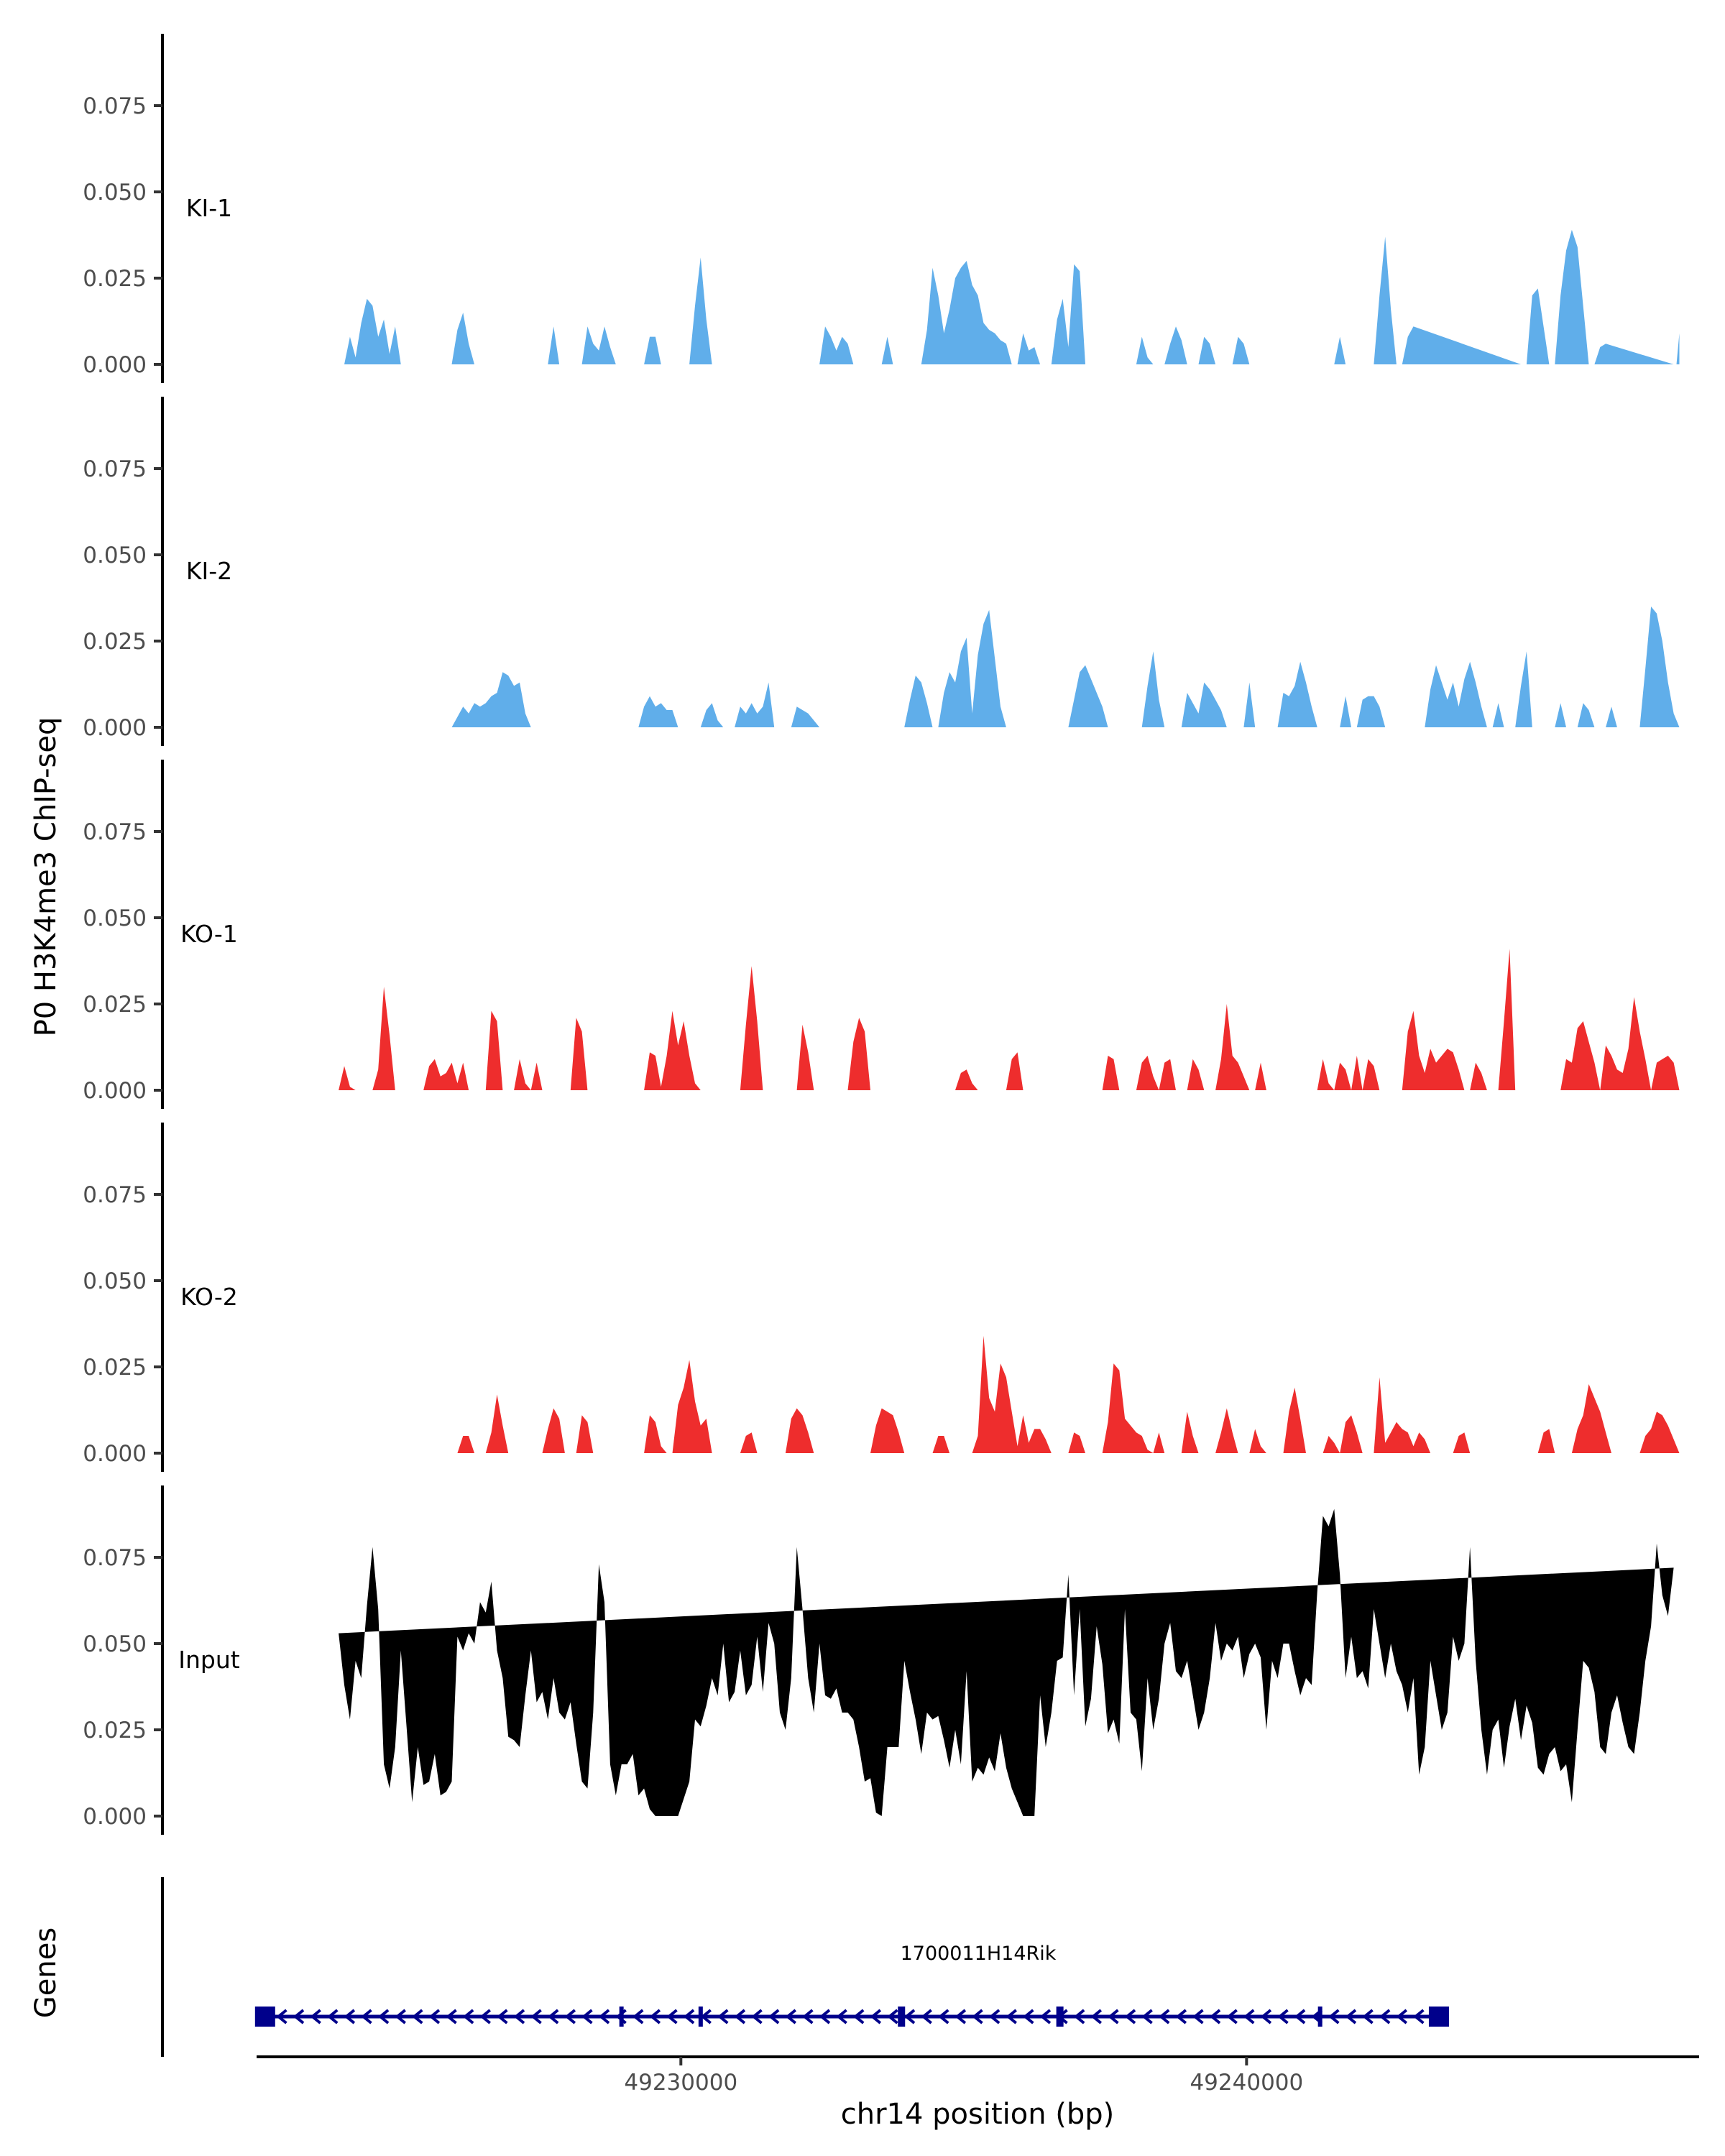  I want to click on y-axis-title: P0 H3K4me3 ChIP-seq, so click(46, 877).